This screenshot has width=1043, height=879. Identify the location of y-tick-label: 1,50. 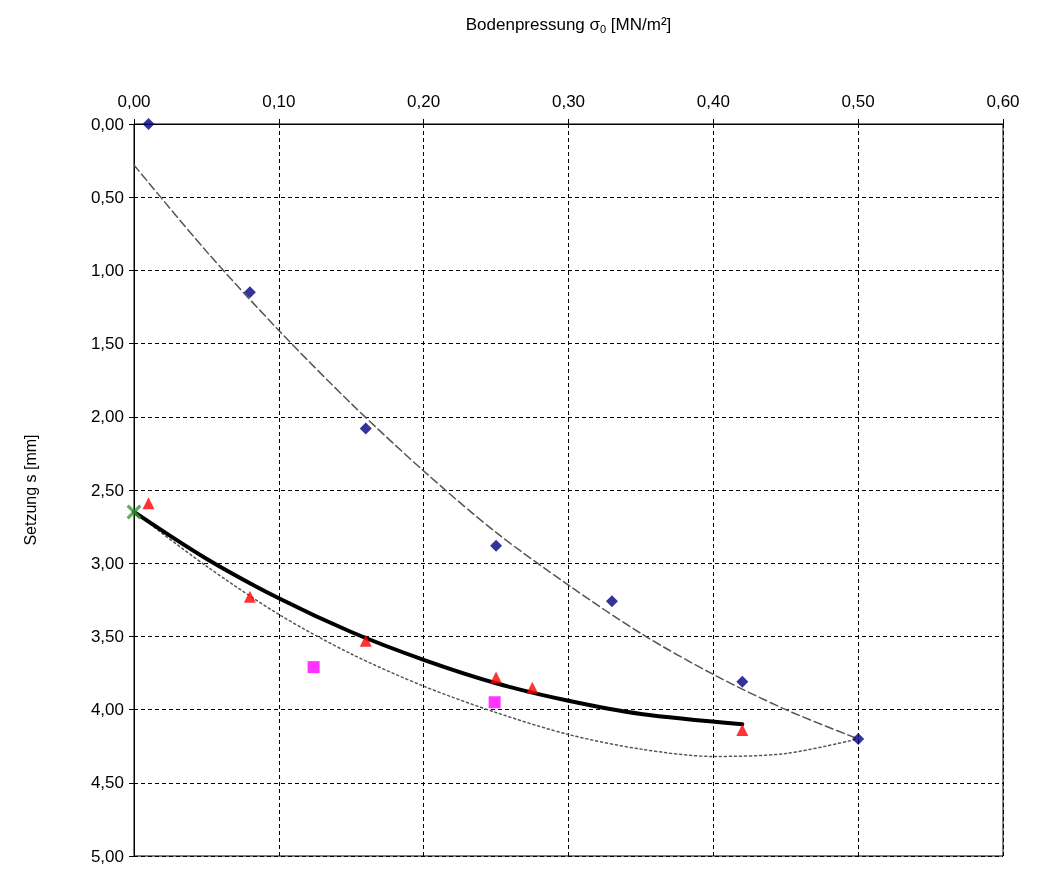
(107, 344).